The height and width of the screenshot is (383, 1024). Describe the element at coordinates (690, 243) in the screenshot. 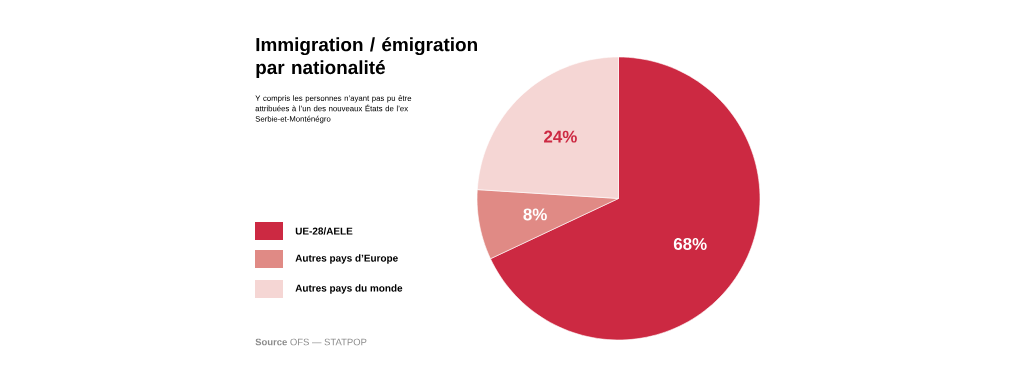

I see `data-label: 68%` at that location.